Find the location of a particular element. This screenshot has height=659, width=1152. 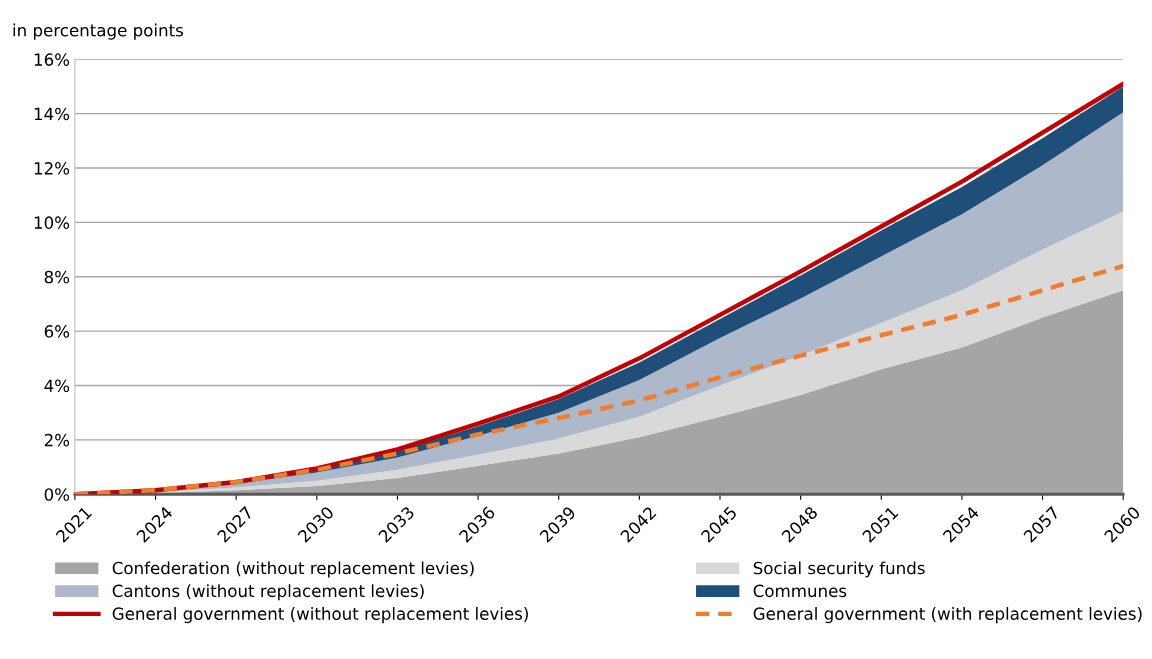

y-tick-label: 0% is located at coordinates (57, 494).